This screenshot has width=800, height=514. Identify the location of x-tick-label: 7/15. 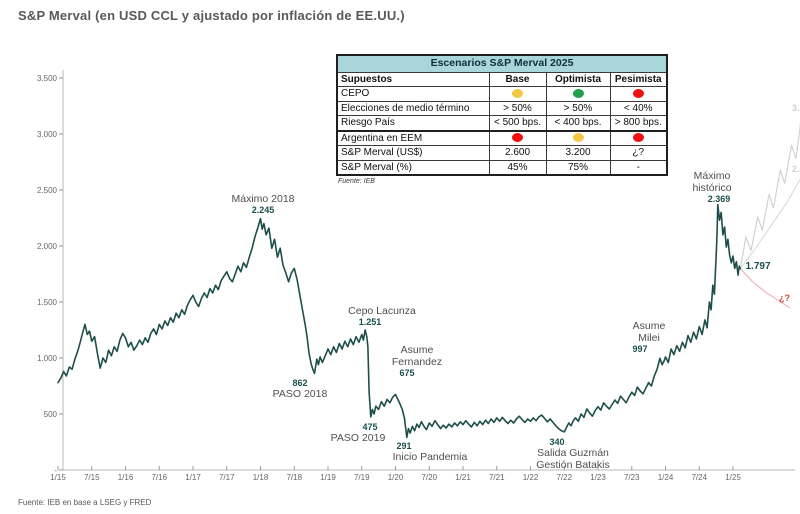
(91, 477).